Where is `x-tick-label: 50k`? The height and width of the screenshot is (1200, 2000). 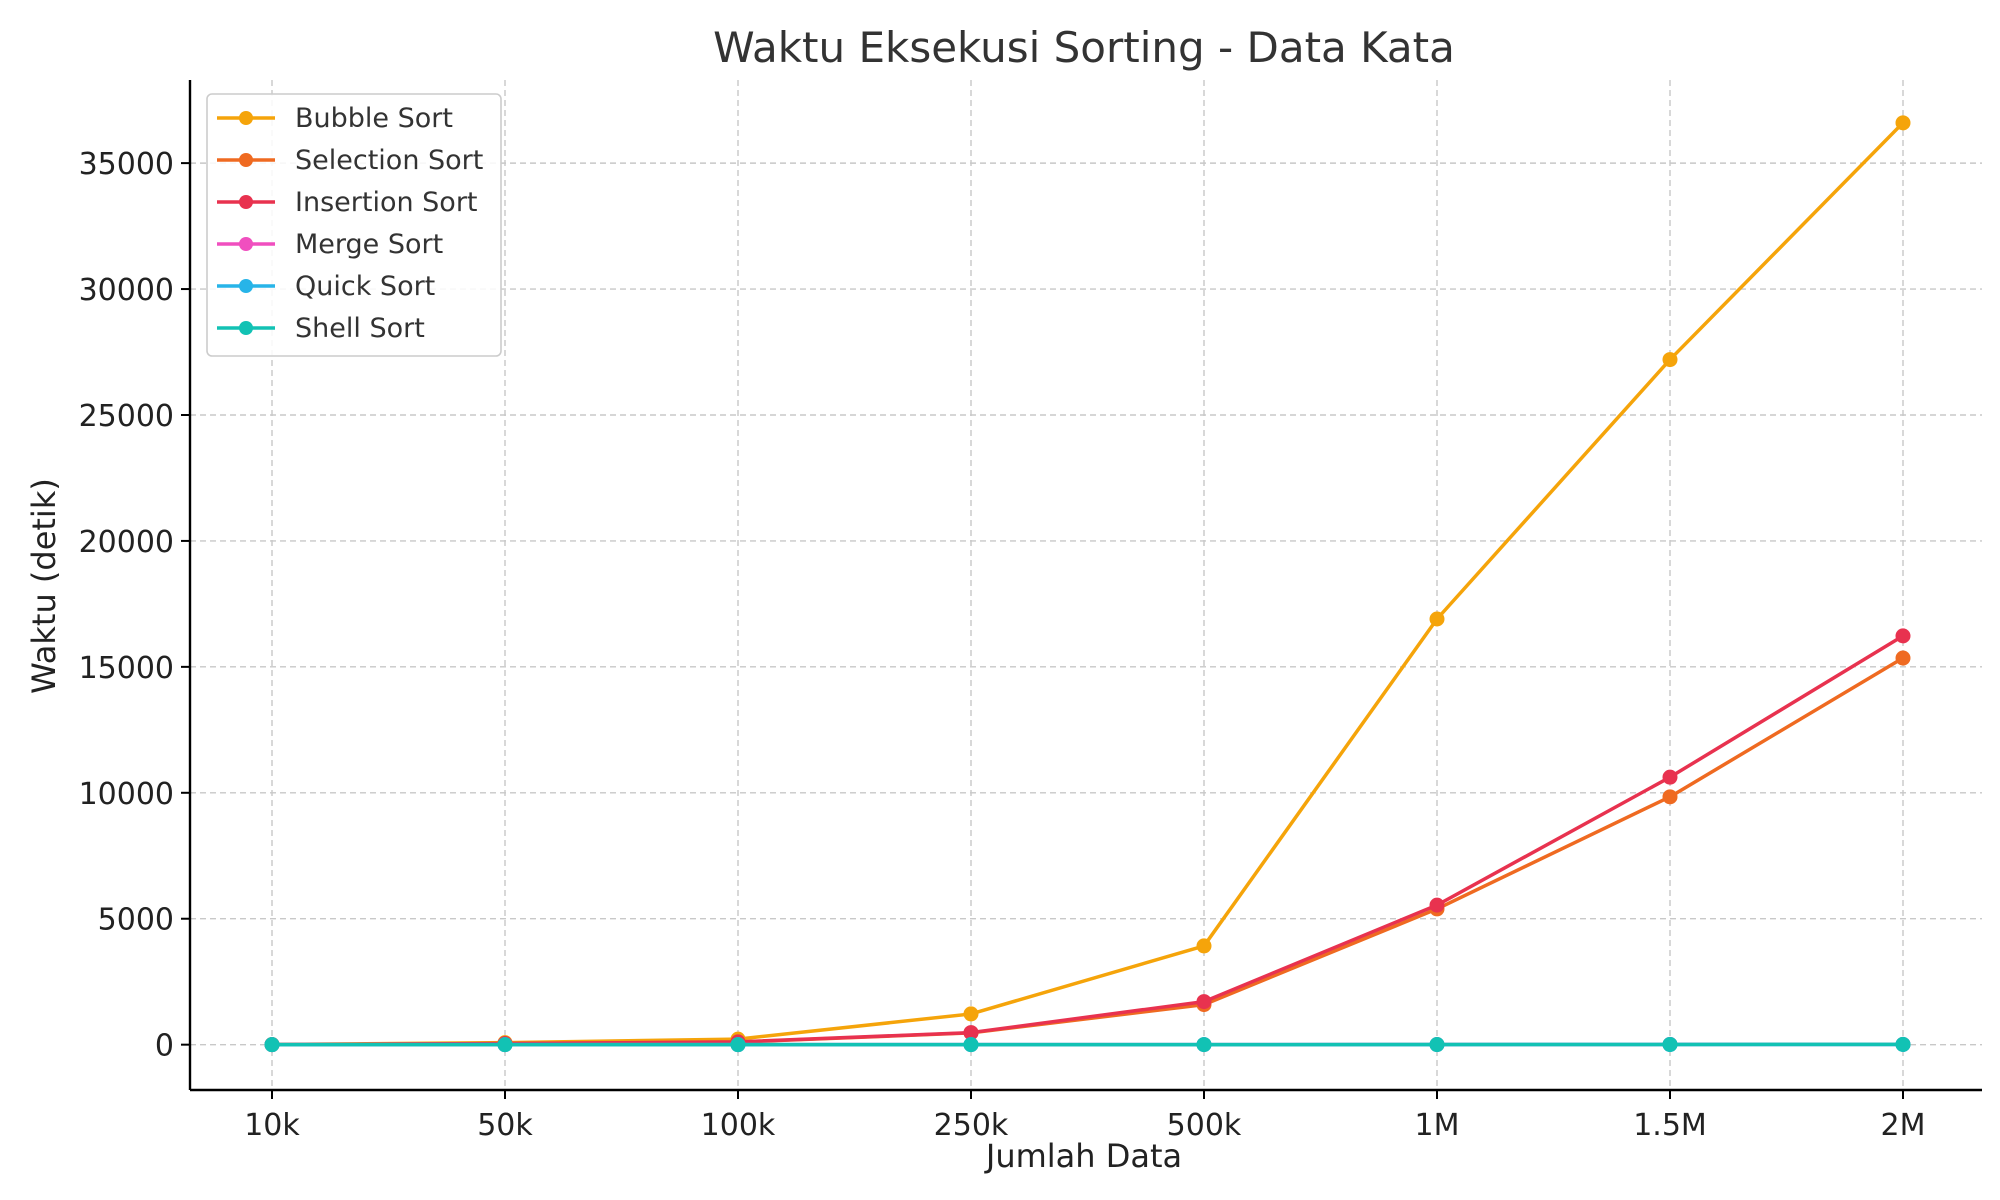
x-tick-label: 50k is located at coordinates (505, 1125).